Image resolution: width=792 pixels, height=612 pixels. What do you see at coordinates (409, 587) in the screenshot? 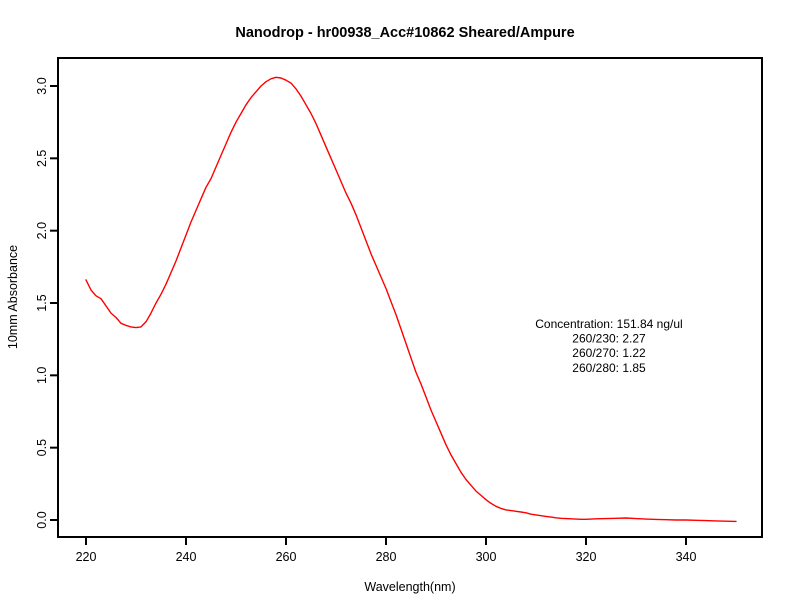
I see `x-axis-label: Wavelength(nm)` at bounding box center [409, 587].